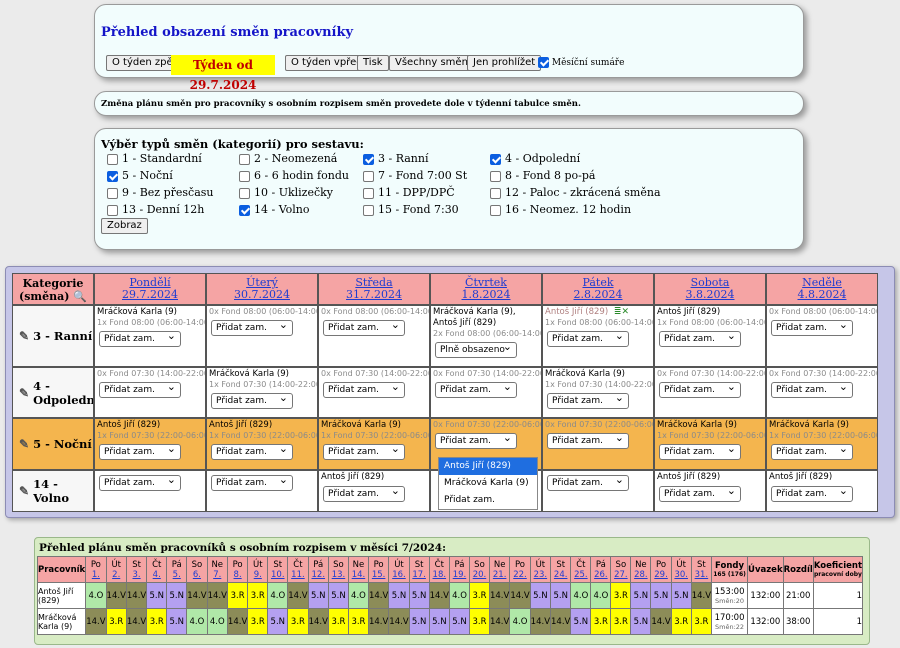 Image resolution: width=900 pixels, height=648 pixels. What do you see at coordinates (374, 282) in the screenshot?
I see `day-name-link: Středa` at bounding box center [374, 282].